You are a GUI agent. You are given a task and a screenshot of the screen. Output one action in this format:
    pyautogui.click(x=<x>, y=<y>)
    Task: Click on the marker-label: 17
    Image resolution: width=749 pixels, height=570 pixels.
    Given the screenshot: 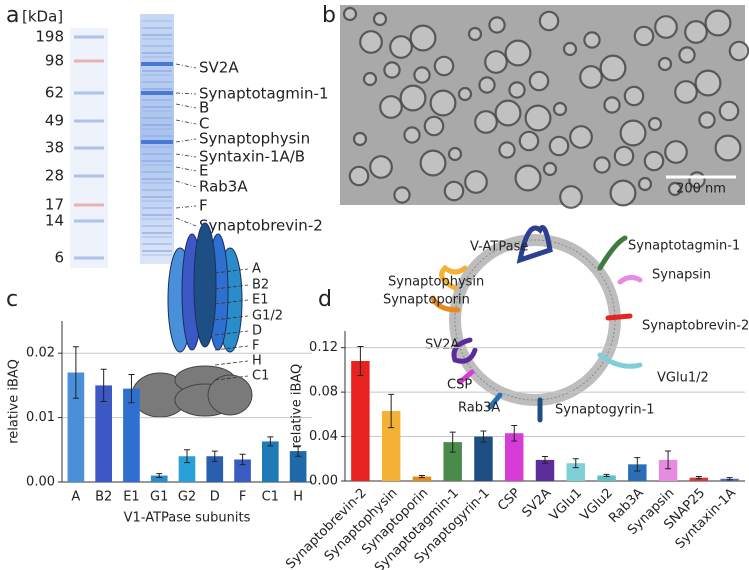 What is the action you would take?
    pyautogui.click(x=54, y=205)
    